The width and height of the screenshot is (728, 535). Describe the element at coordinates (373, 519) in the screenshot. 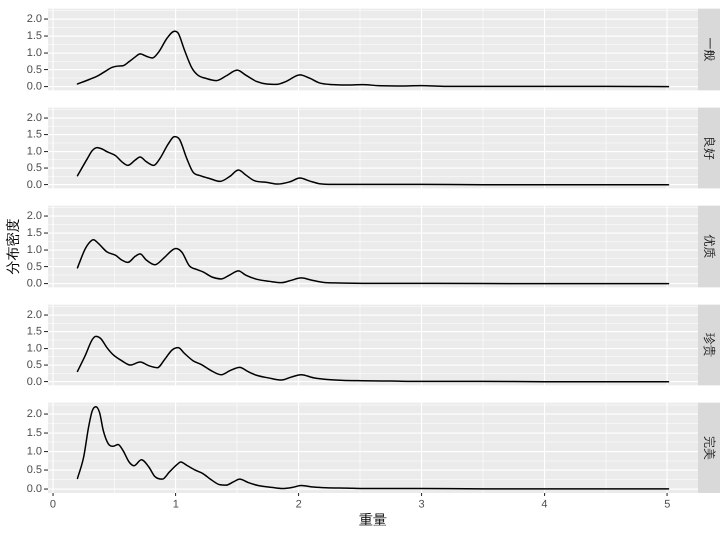

I see `x-axis-title: 重量` at that location.